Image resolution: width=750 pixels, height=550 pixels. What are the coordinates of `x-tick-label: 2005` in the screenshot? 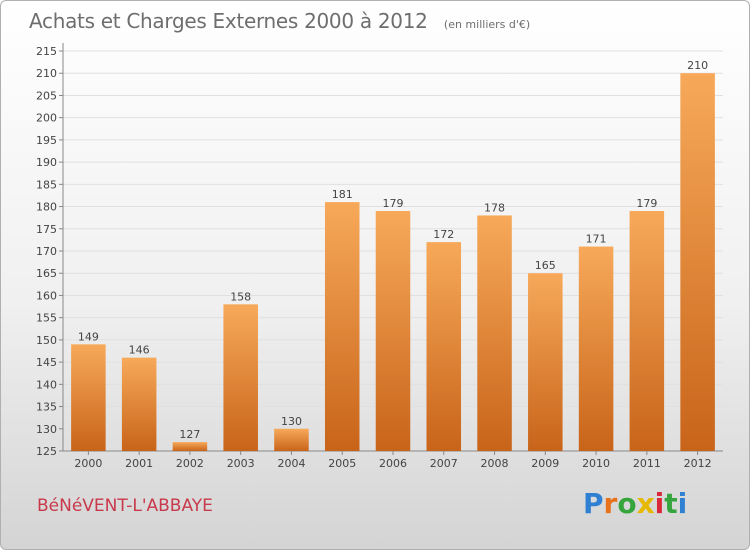 It's located at (342, 463).